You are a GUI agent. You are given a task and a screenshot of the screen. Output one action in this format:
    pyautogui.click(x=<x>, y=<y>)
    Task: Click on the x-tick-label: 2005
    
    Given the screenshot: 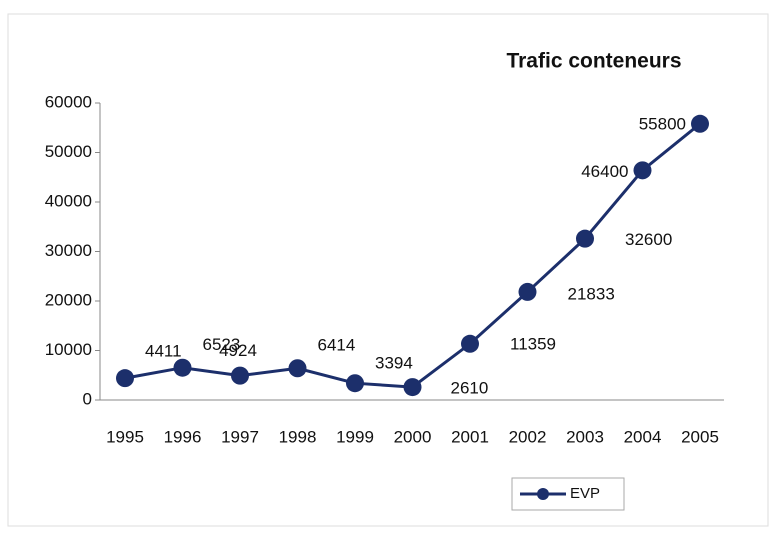 What is the action you would take?
    pyautogui.click(x=700, y=436)
    